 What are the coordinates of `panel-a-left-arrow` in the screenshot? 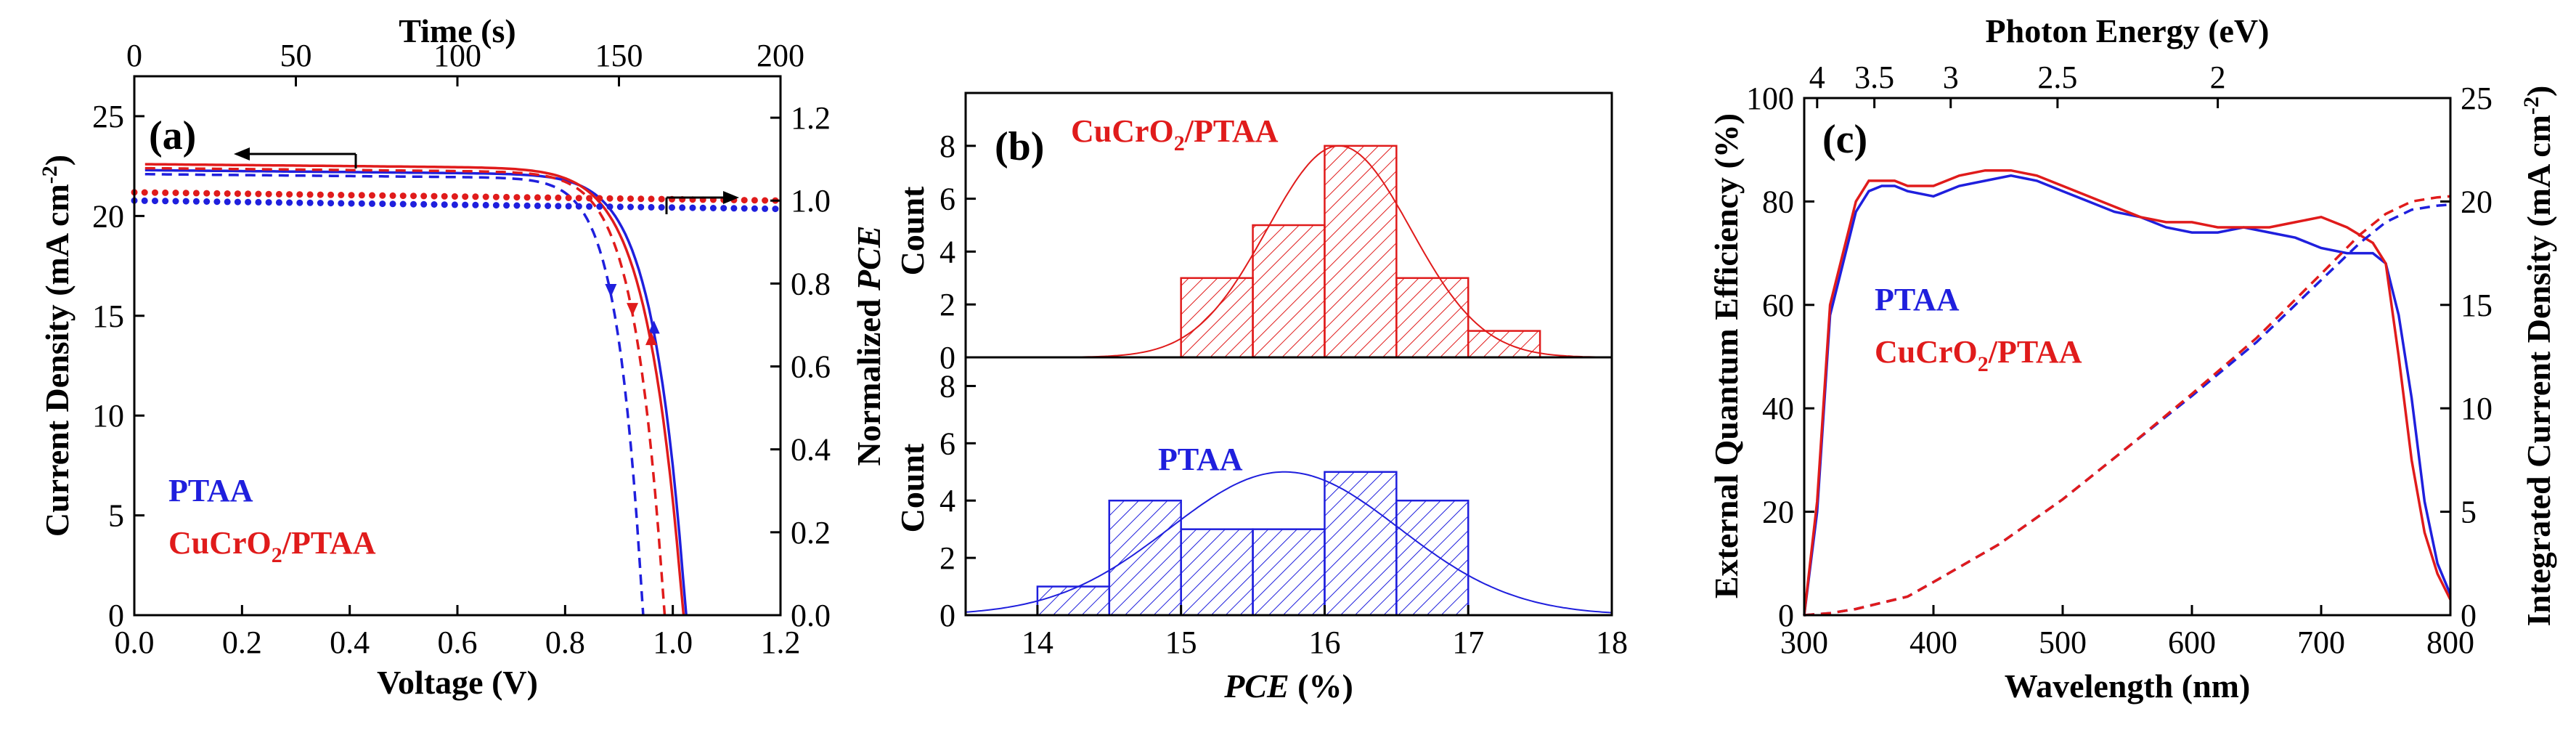 It's located at (295, 158).